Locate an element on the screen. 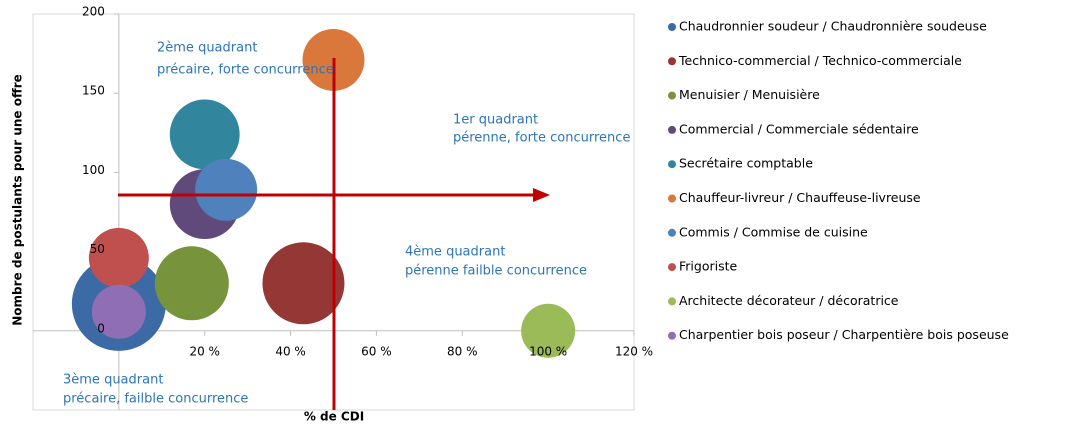 This screenshot has height=426, width=1079. y-tick-label: 150 is located at coordinates (93, 91).